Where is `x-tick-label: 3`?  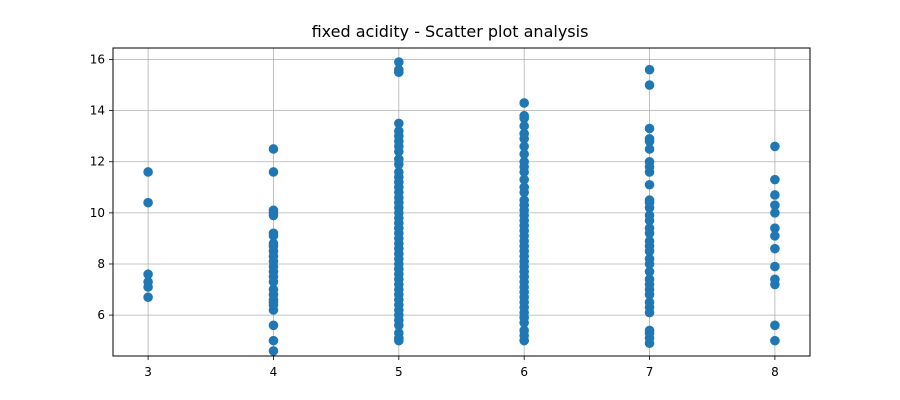 x-tick-label: 3 is located at coordinates (148, 372).